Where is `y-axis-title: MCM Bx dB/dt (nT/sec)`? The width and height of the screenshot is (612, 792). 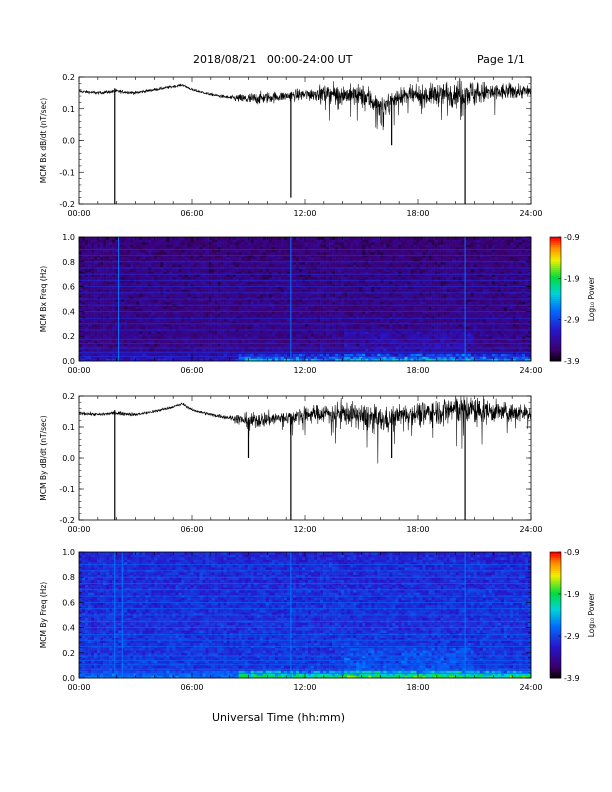
y-axis-title: MCM Bx dB/dt (nT/sec) is located at coordinates (43, 140).